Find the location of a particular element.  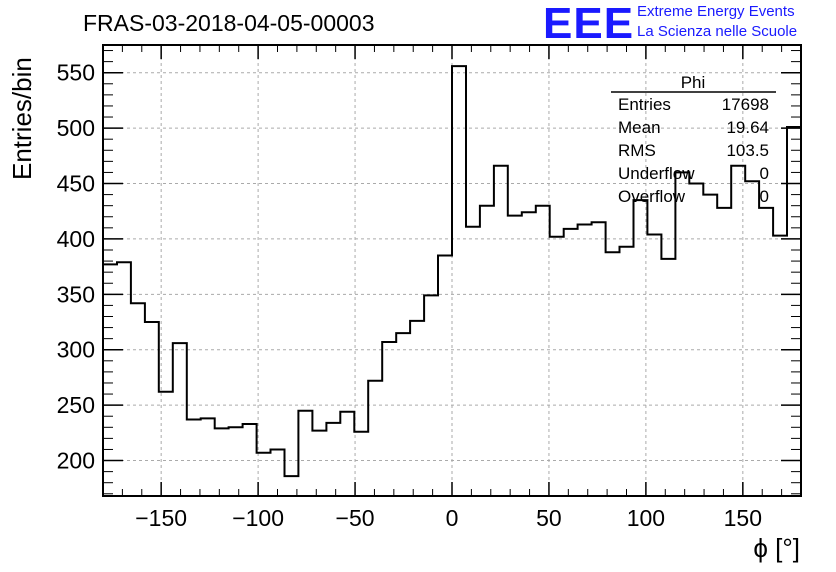

stats-label: RMS is located at coordinates (637, 150).